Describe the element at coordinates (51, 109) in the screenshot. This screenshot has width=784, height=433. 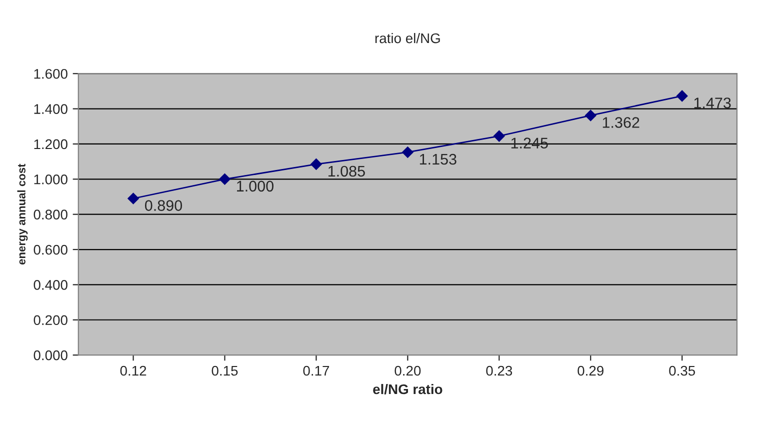
I see `y-tick-label: 1.400` at that location.